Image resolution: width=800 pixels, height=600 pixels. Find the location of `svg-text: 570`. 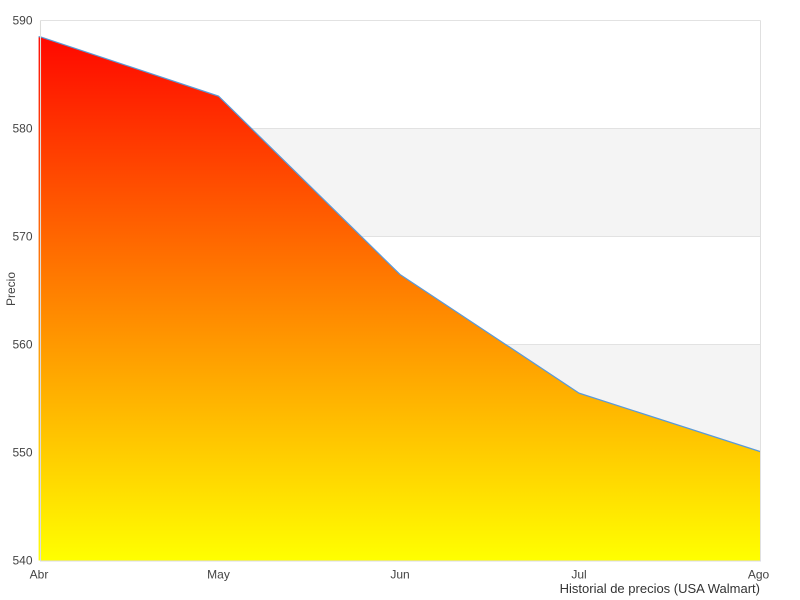

svg-text: 570 is located at coordinates (22, 237).